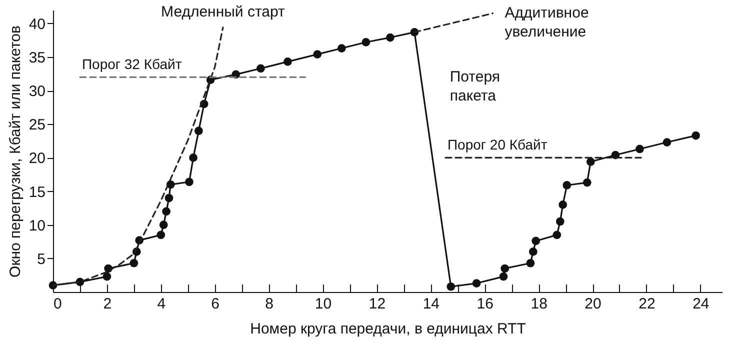 The width and height of the screenshot is (731, 341). I want to click on x-tick-label: 6, so click(215, 304).